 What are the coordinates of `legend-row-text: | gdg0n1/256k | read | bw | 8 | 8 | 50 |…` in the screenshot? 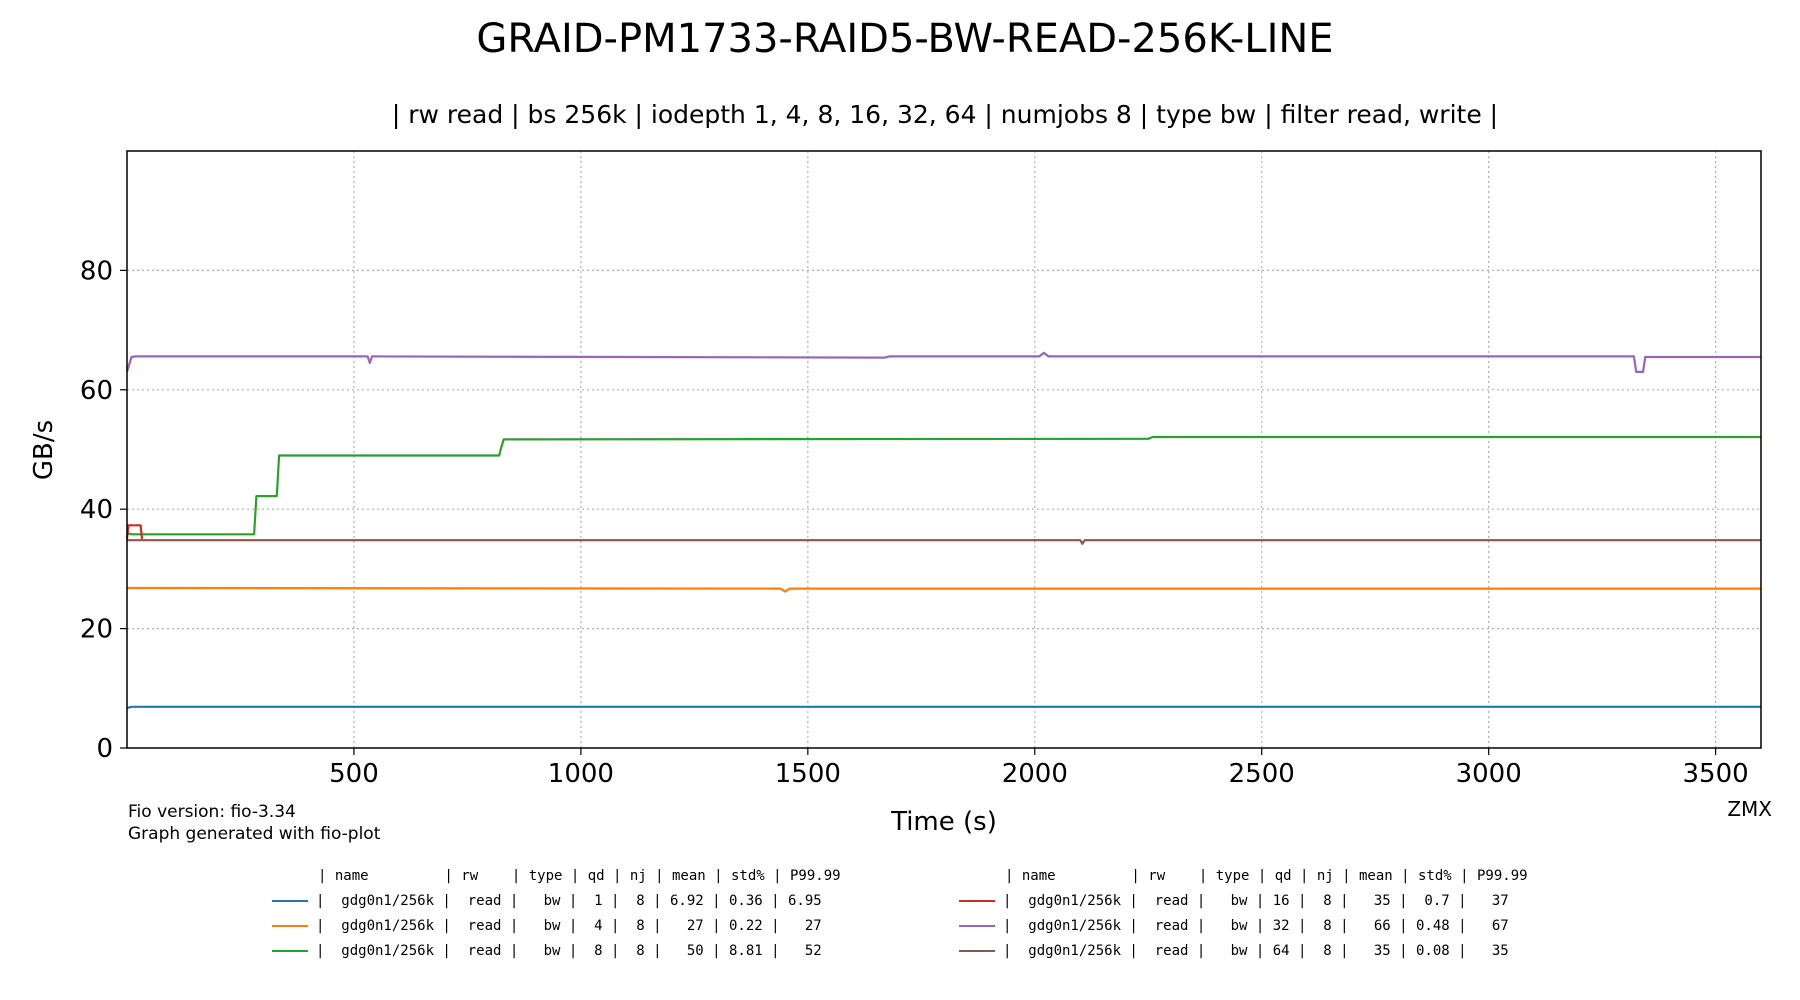 It's located at (569, 951).